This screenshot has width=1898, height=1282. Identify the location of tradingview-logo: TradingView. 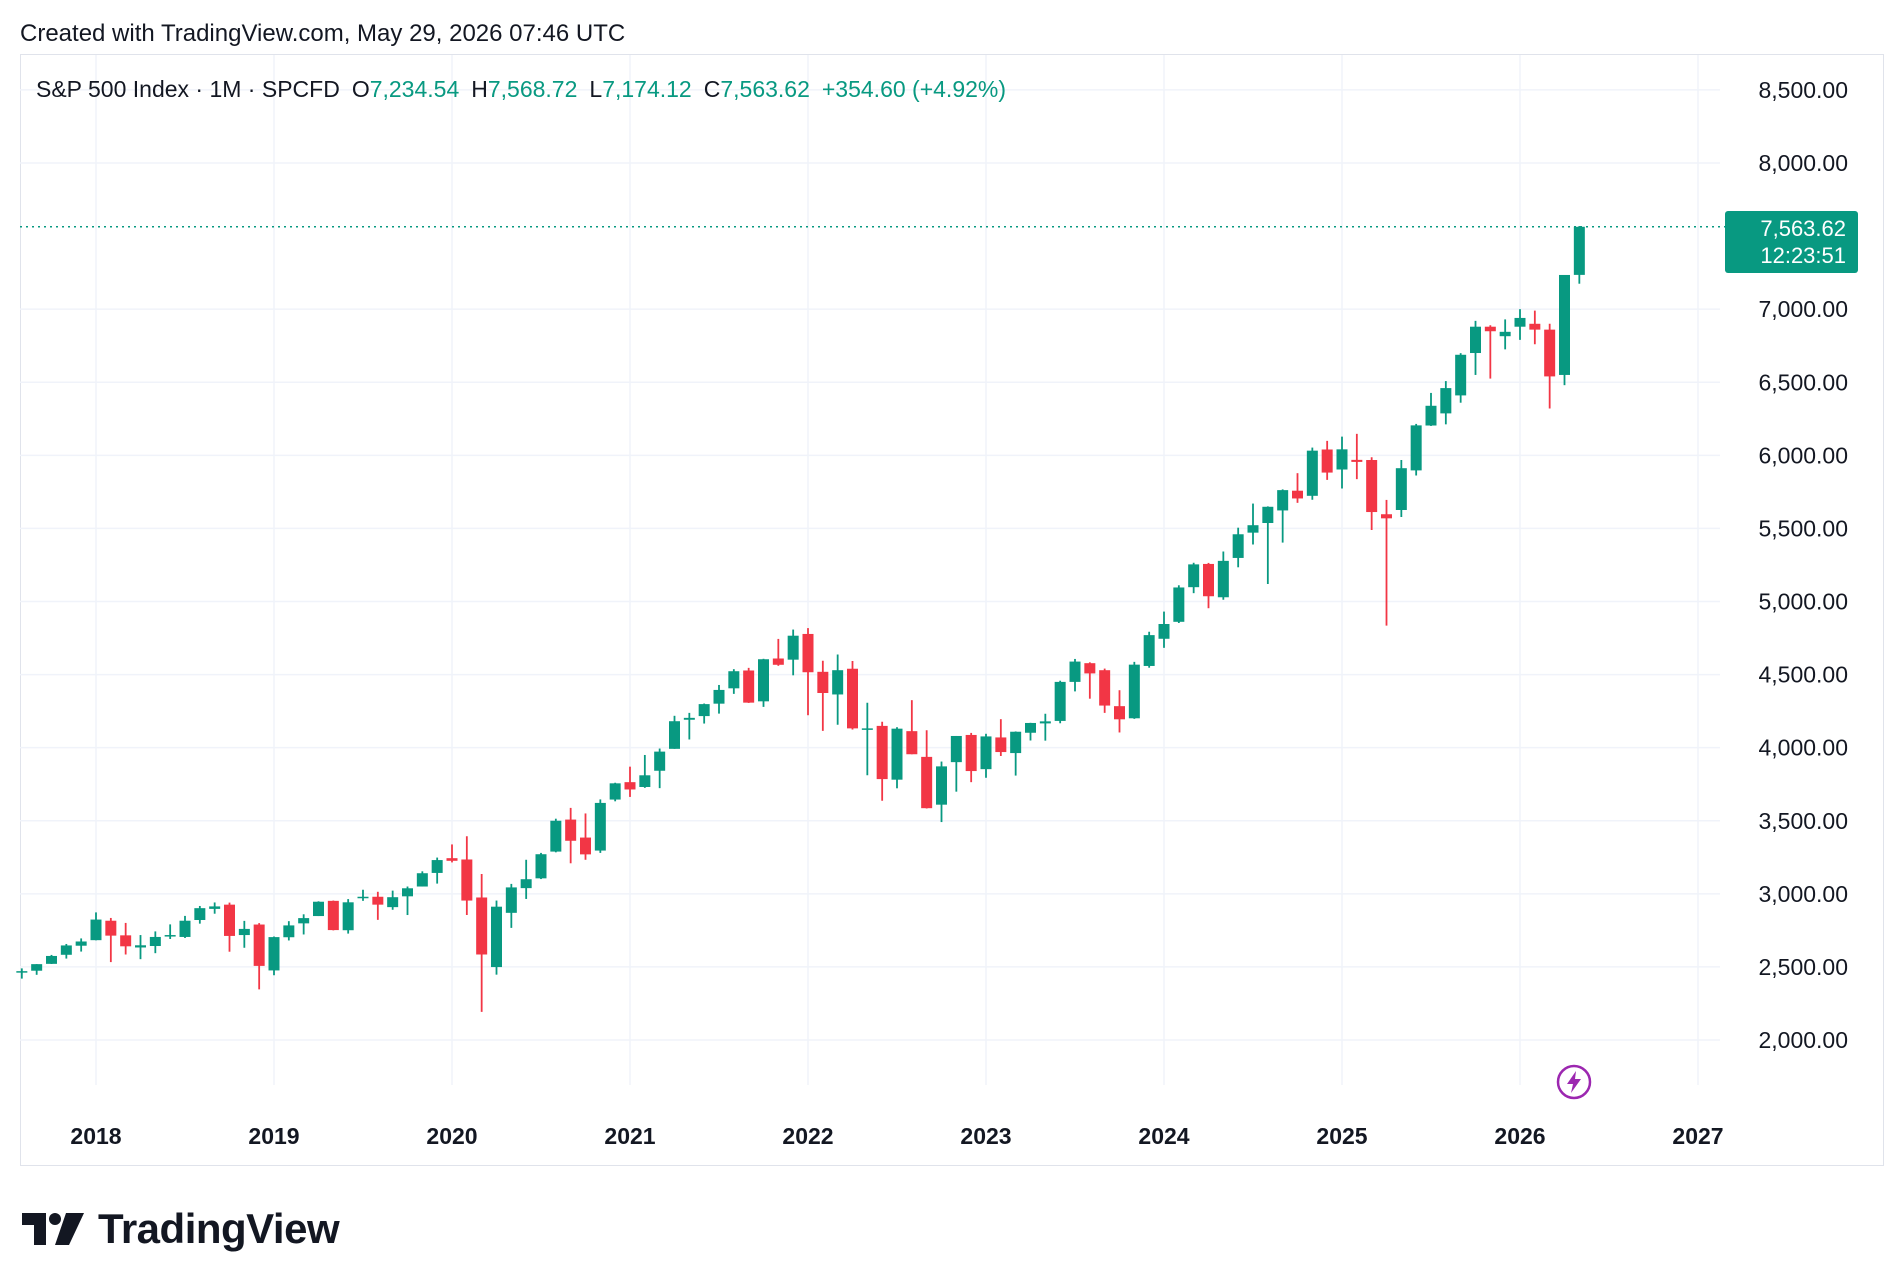
(181, 1229).